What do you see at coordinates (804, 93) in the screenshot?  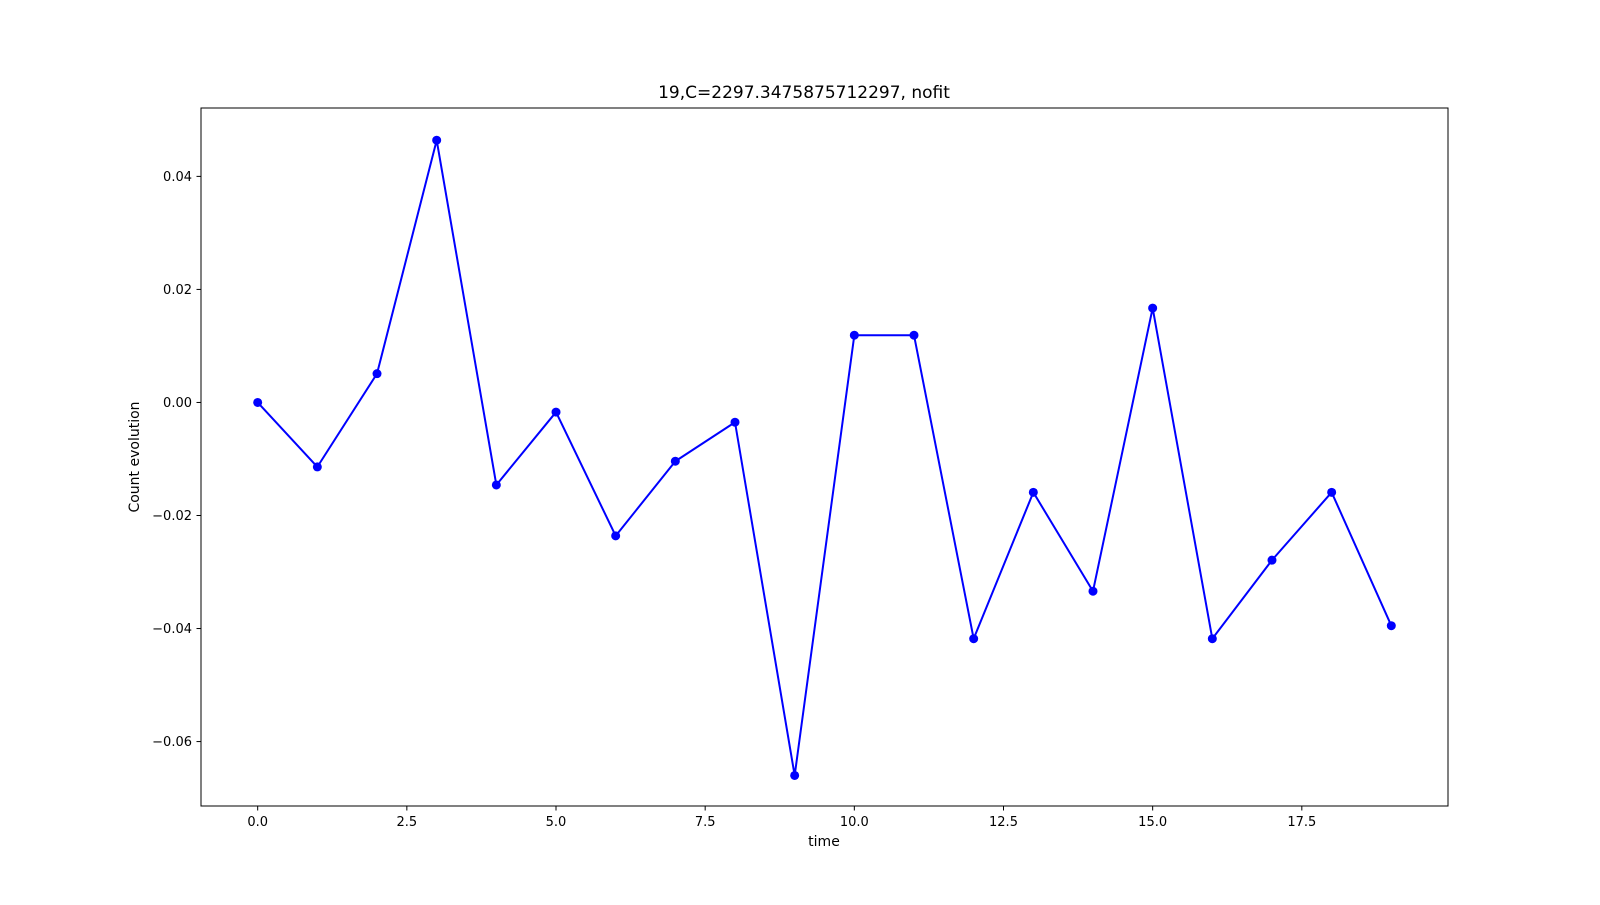 I see `chart-title: 19,C=2297.3475875712297, nofit` at bounding box center [804, 93].